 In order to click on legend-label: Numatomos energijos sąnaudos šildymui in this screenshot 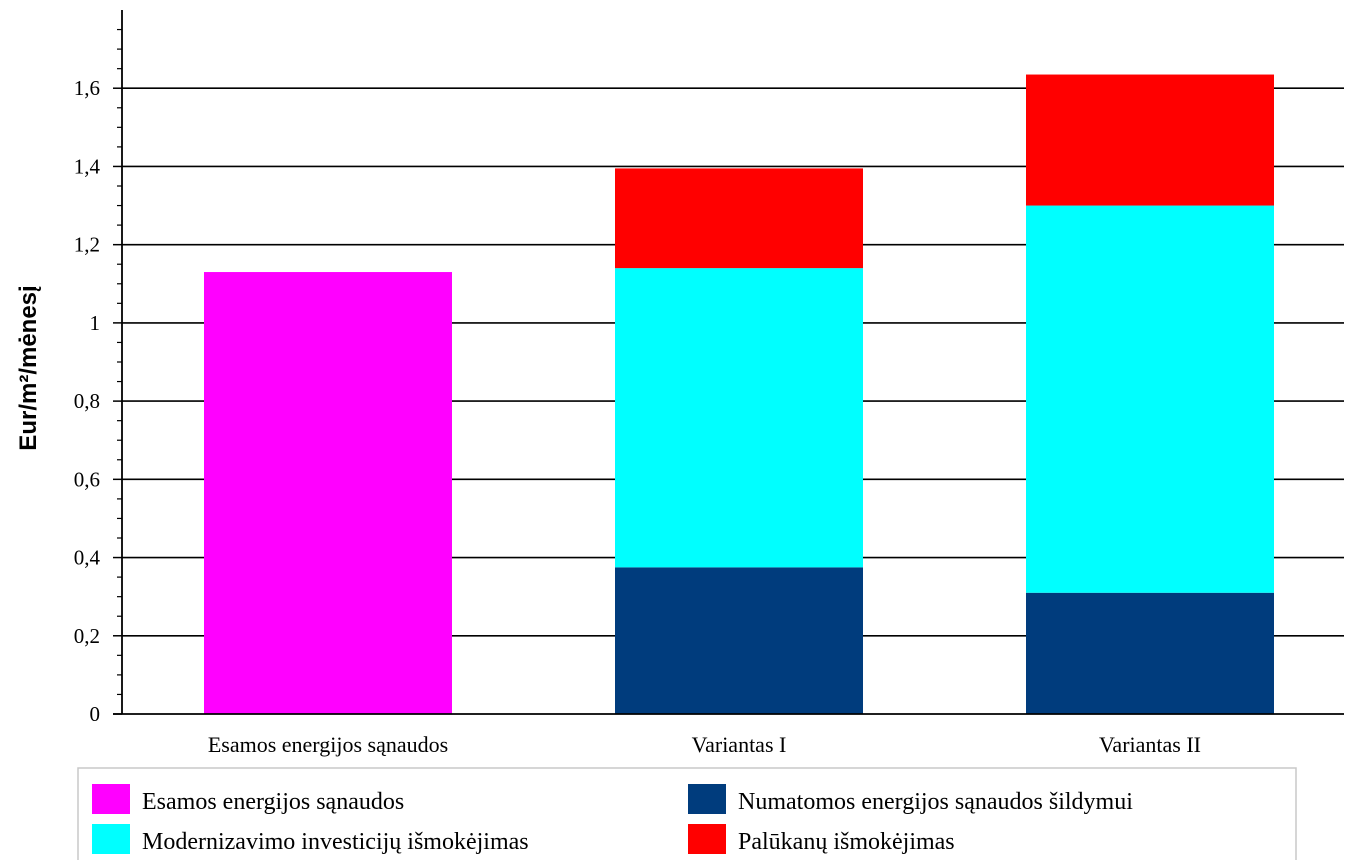, I will do `click(935, 802)`.